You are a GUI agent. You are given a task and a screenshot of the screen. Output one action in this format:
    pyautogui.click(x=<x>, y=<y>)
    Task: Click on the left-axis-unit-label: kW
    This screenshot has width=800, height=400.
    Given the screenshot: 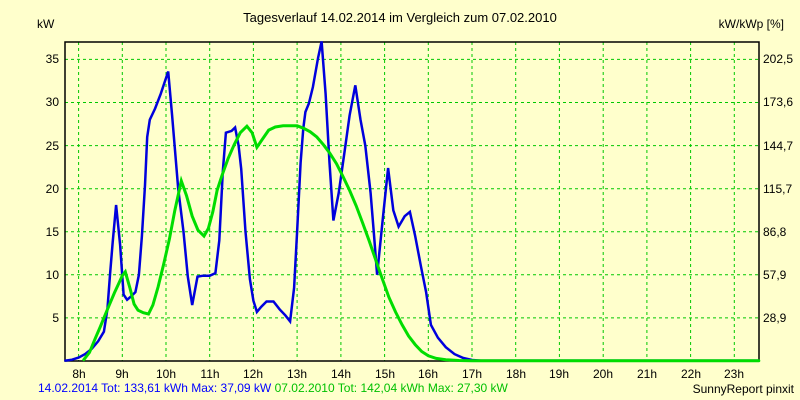 What is the action you would take?
    pyautogui.click(x=46, y=24)
    